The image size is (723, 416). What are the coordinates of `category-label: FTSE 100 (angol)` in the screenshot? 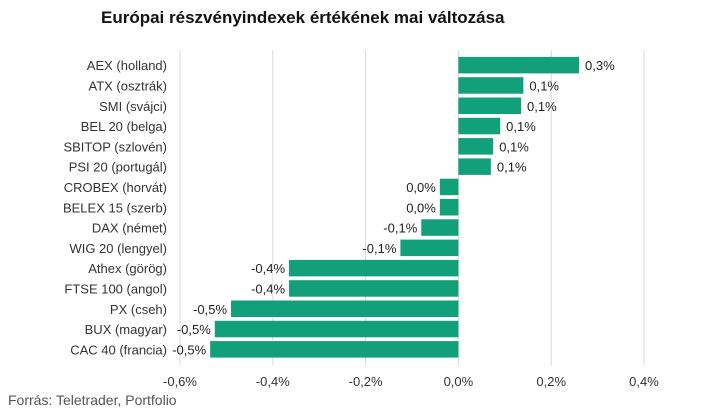 It's located at (115, 288).